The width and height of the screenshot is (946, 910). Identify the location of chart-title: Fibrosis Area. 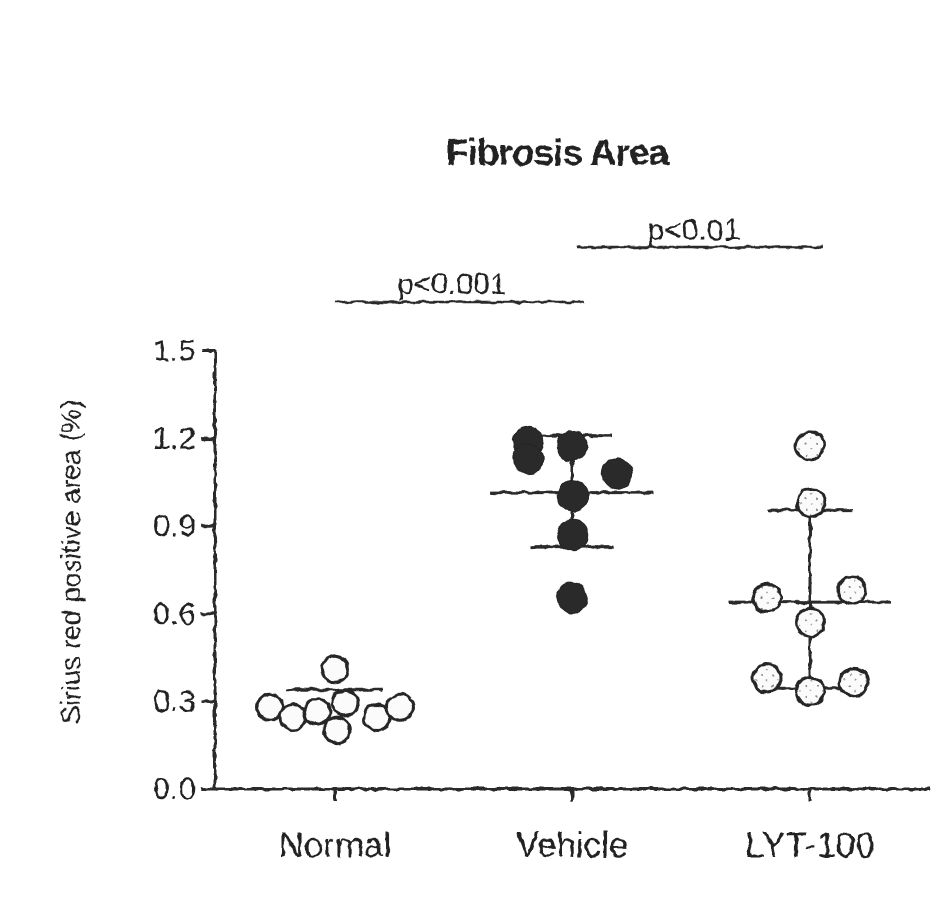
(558, 152).